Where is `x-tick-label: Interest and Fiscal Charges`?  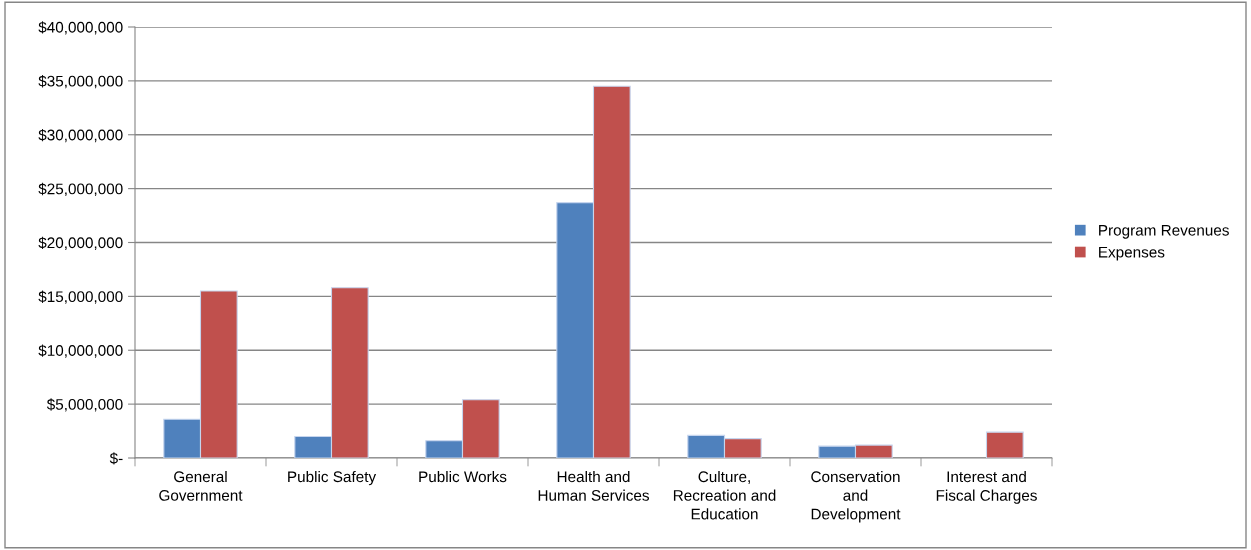 x-tick-label: Interest and Fiscal Charges is located at coordinates (986, 487).